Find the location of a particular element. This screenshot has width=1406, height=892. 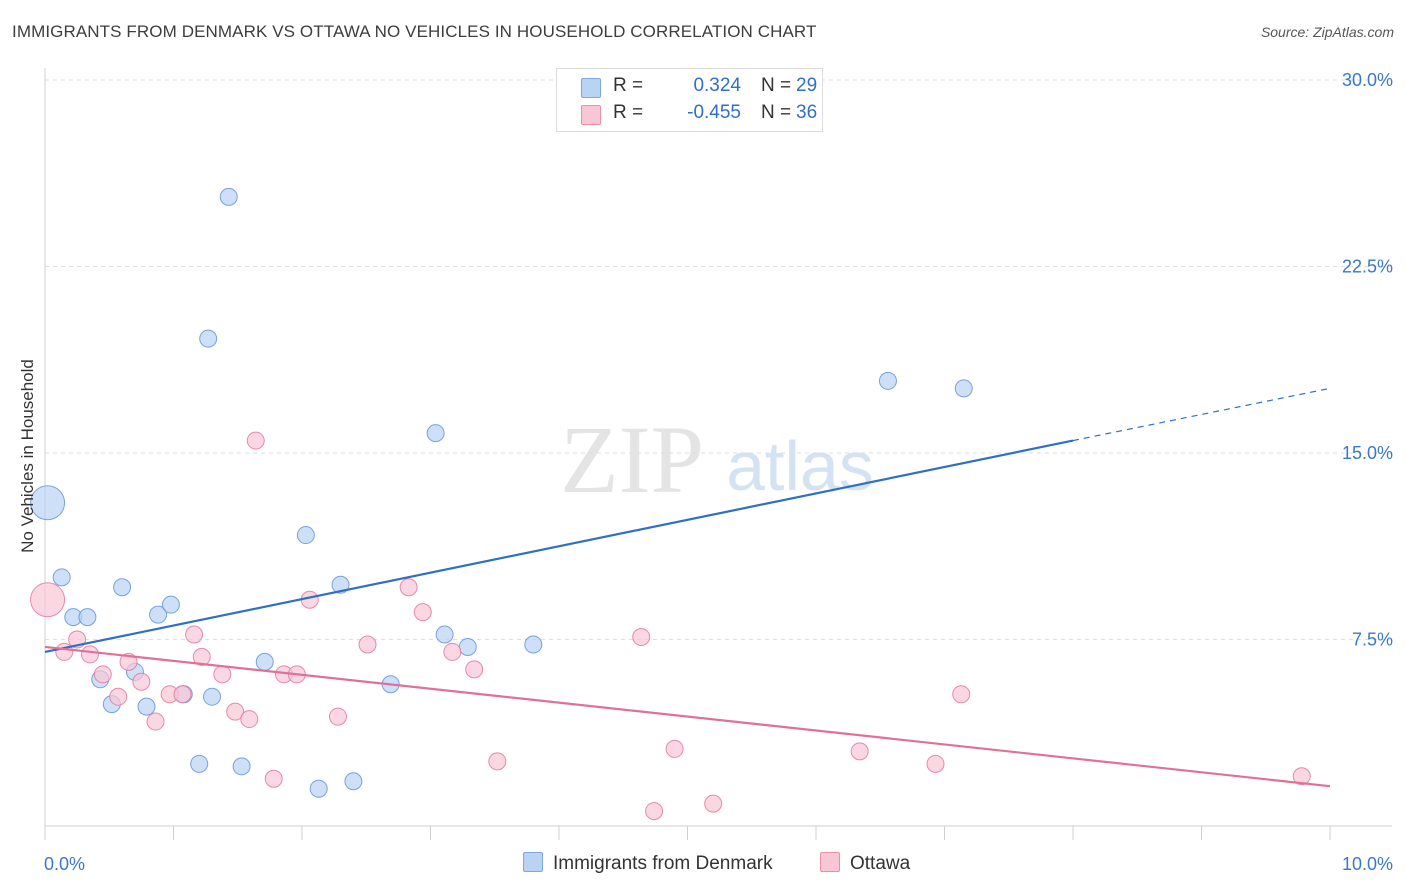

legend-swatch-ottawa is located at coordinates (591, 115).